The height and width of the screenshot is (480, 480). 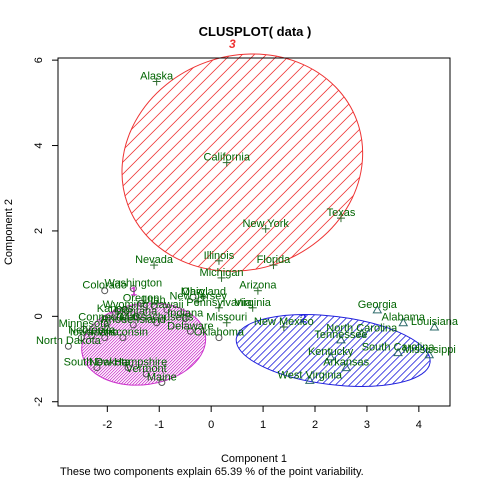 I want to click on point-new-mexico, so click(x=283, y=327).